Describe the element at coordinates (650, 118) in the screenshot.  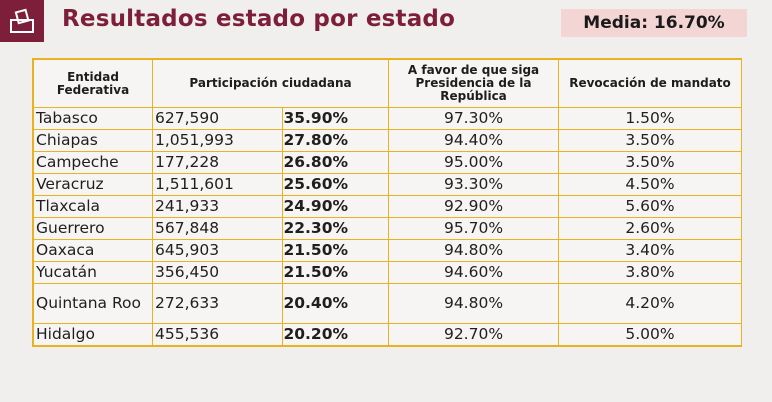
I see `revocation-pct-cell: 1.50%` at that location.